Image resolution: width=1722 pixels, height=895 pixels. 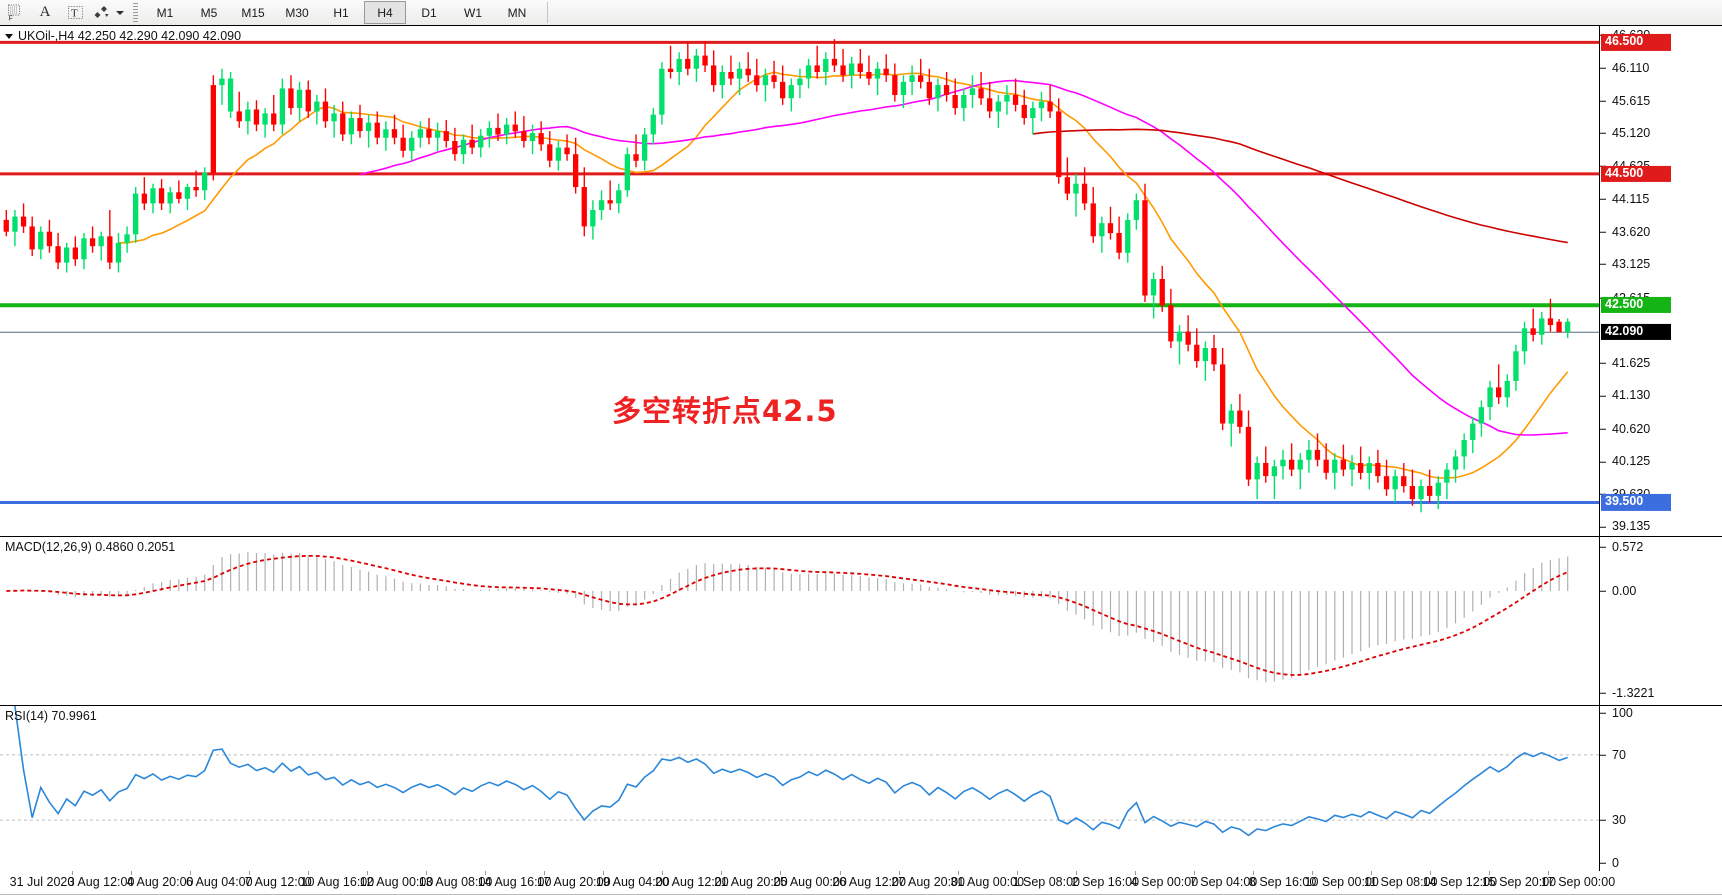 I want to click on price-tick: 45.120, so click(x=1625, y=133).